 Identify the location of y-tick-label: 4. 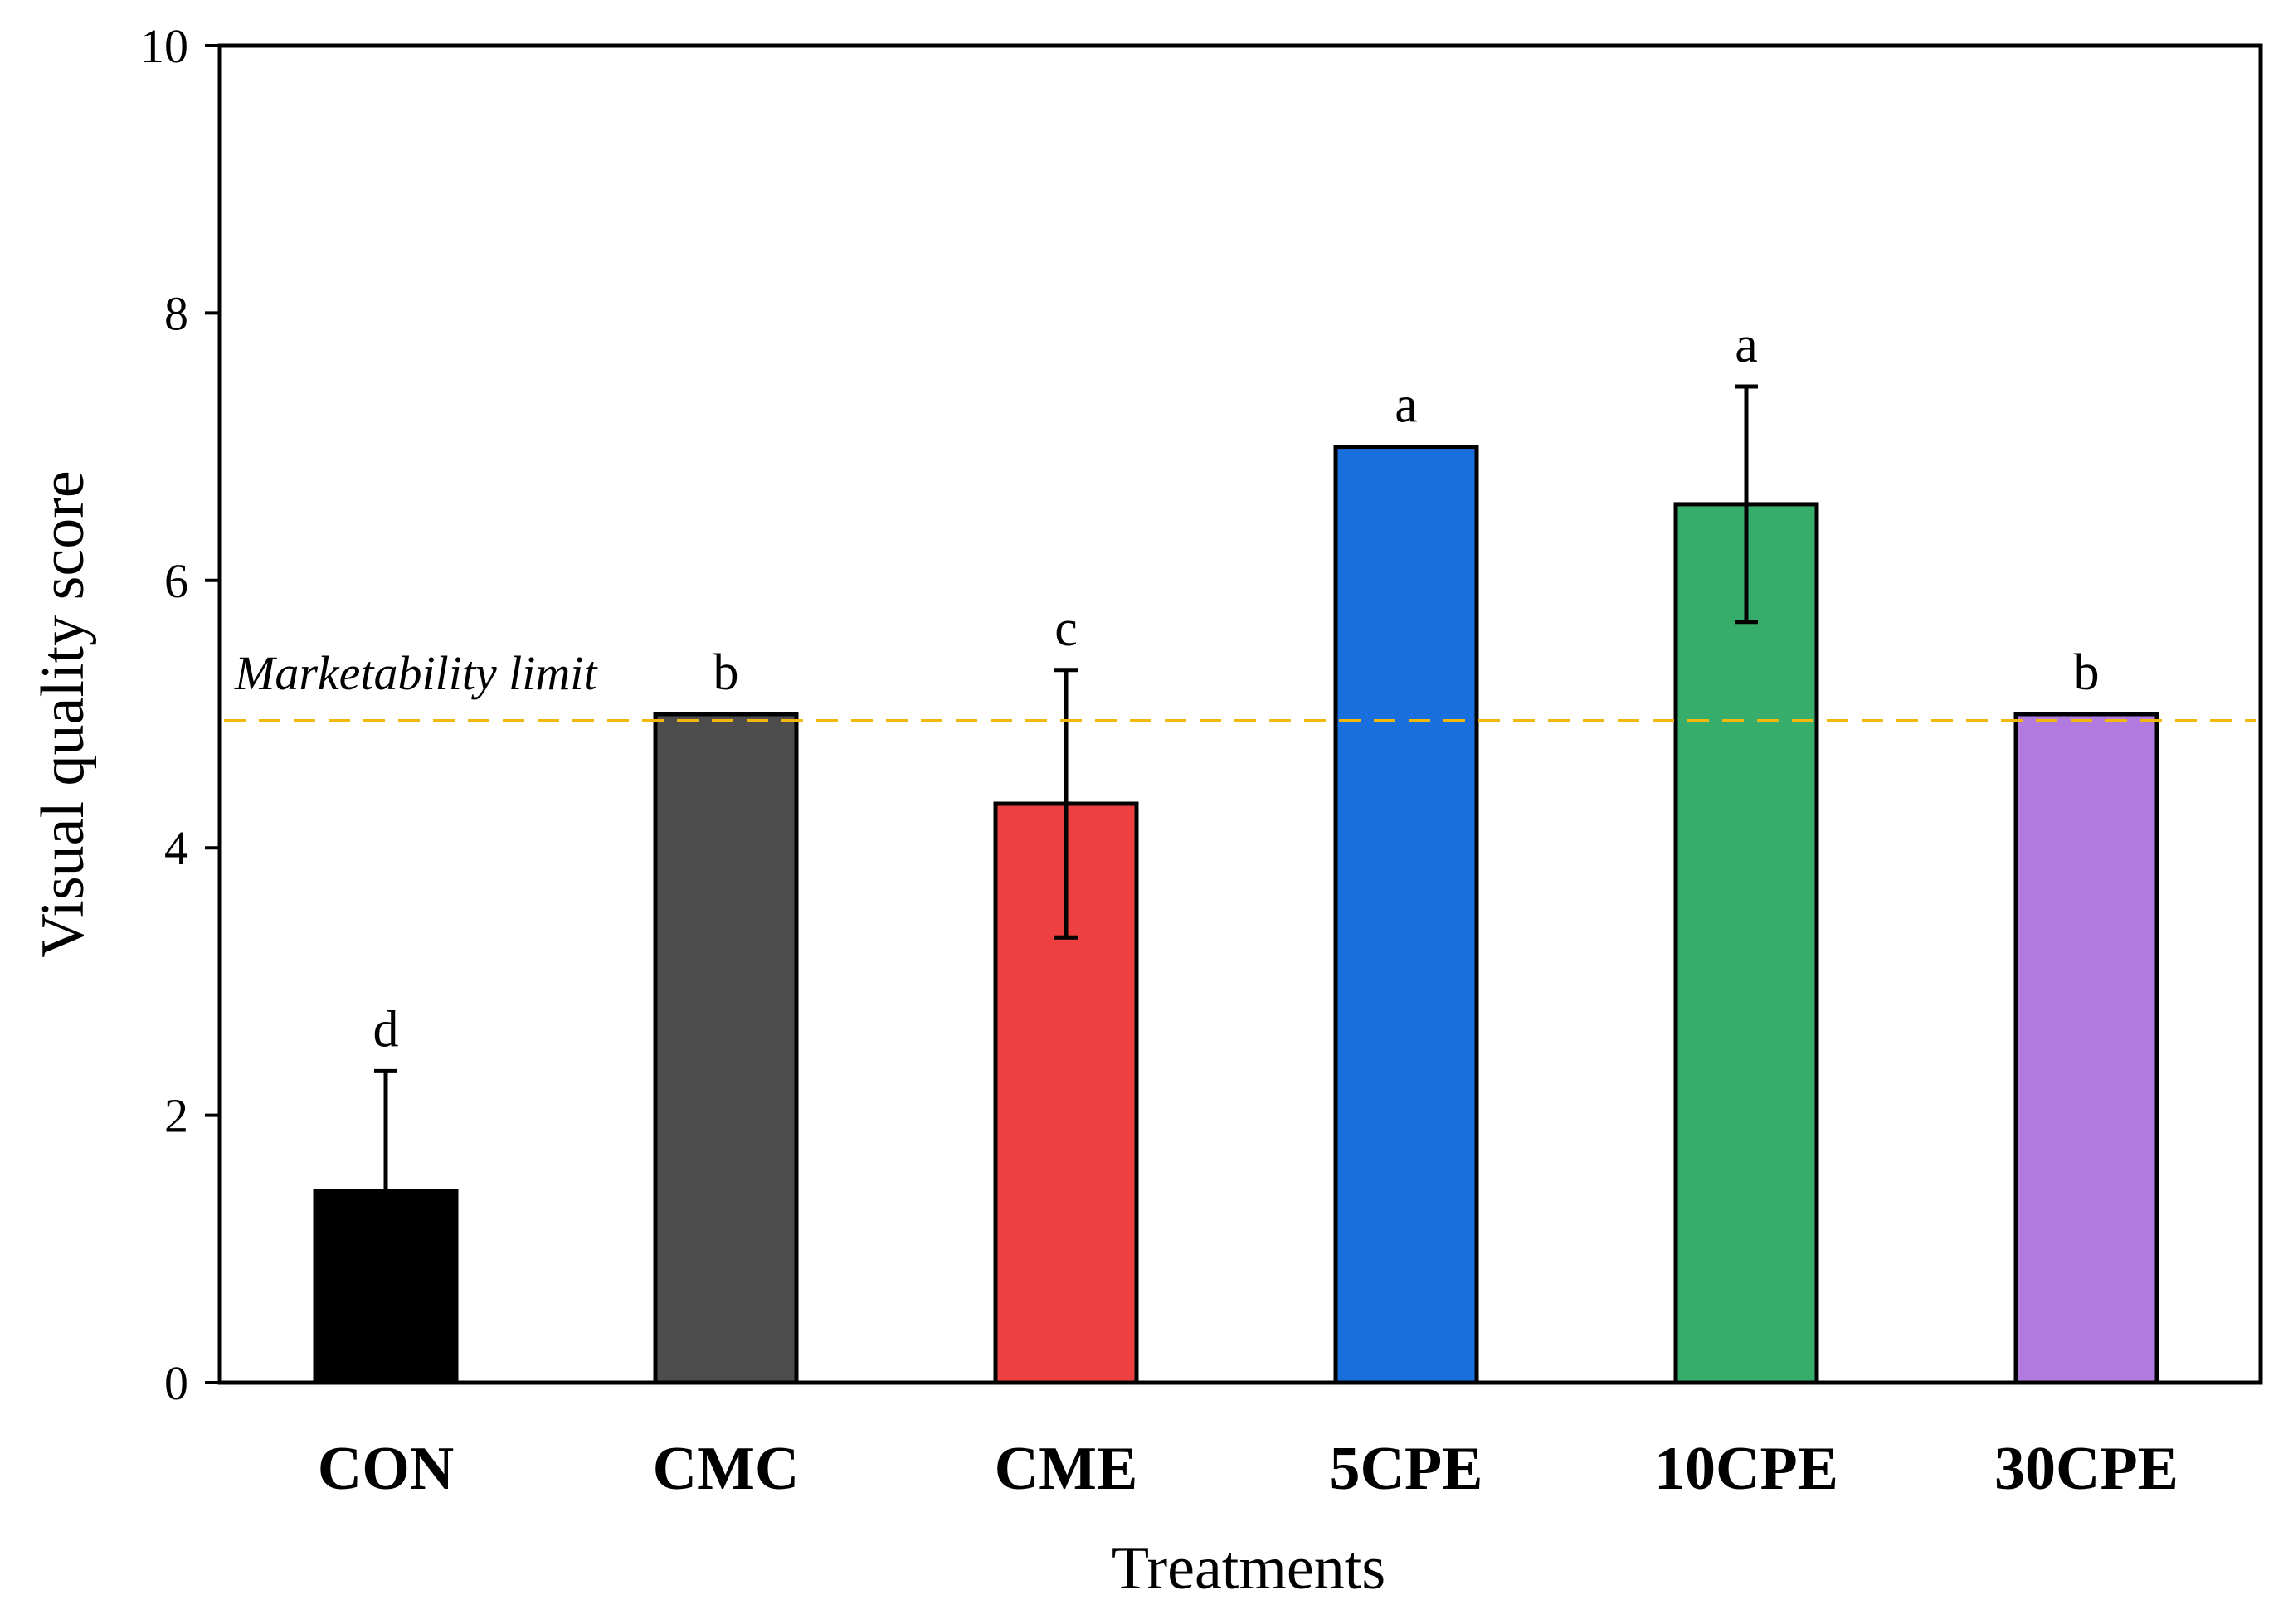
(176, 848).